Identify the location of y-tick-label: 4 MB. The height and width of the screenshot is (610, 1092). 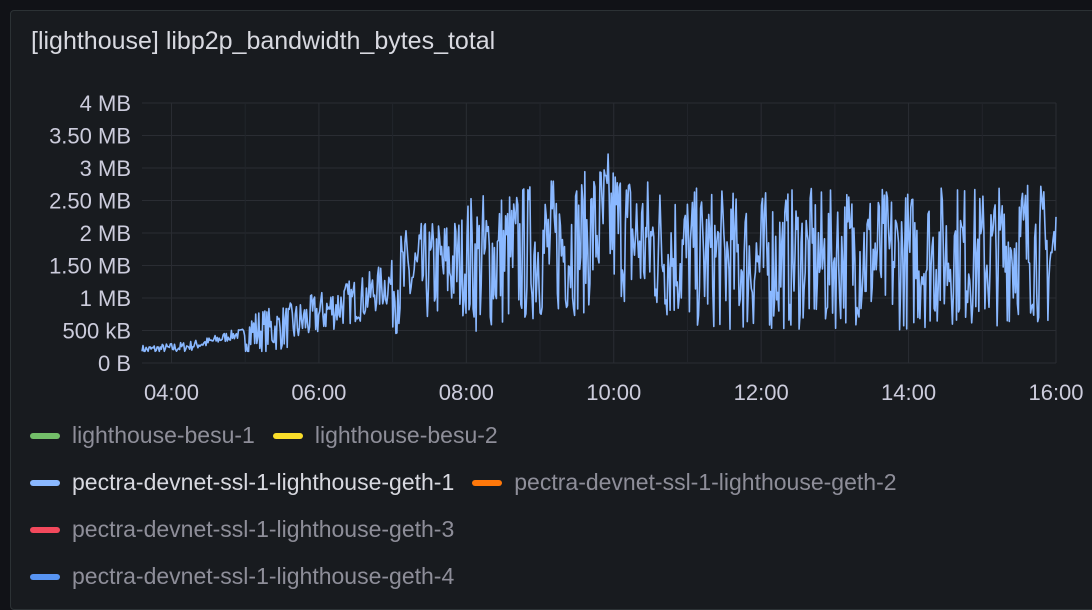
(105, 103).